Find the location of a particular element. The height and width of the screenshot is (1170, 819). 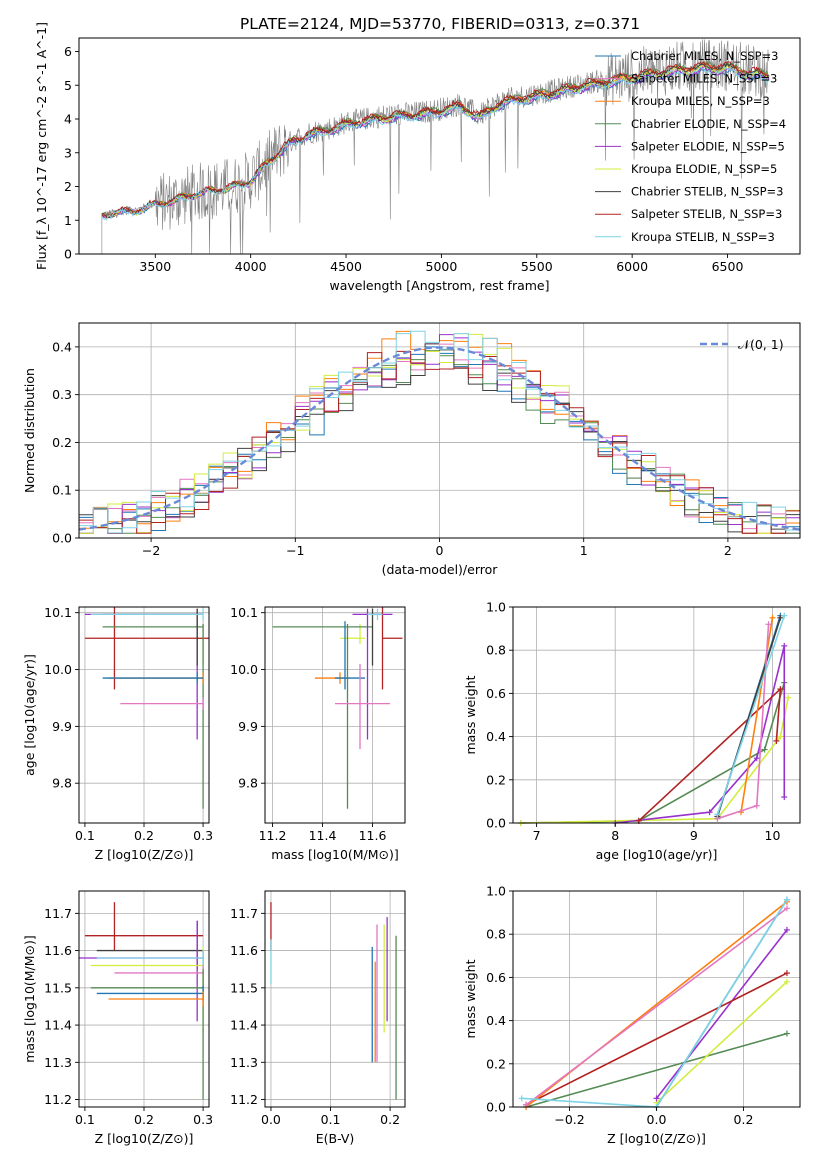

legend-label: Salpeter STELIB, N_SSP=3 is located at coordinates (706, 214).